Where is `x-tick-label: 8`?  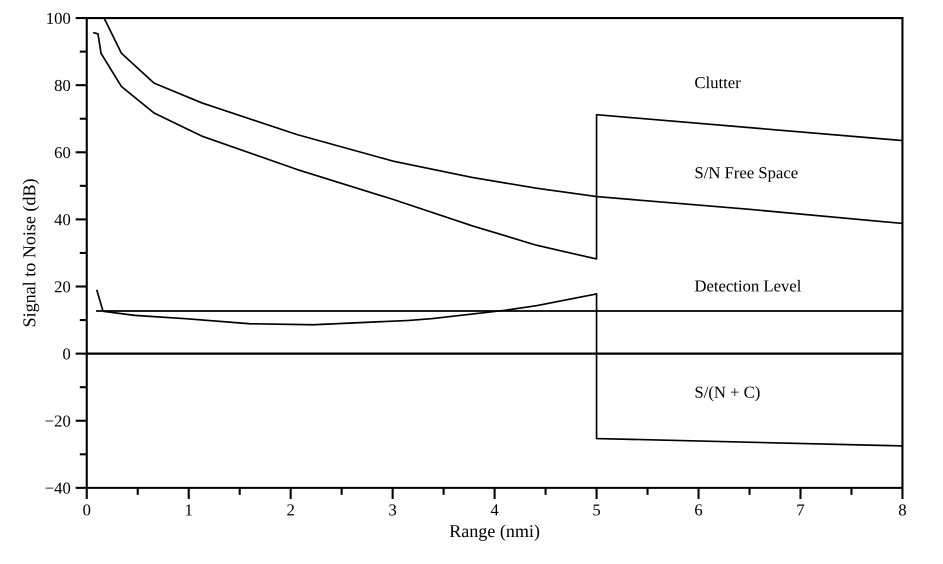 x-tick-label: 8 is located at coordinates (902, 510).